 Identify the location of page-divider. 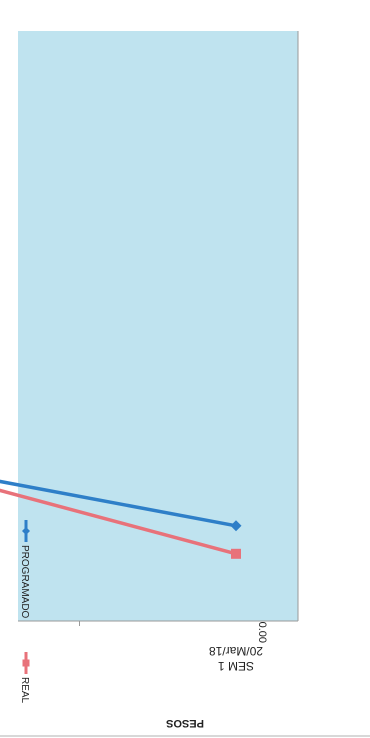
(185, 736).